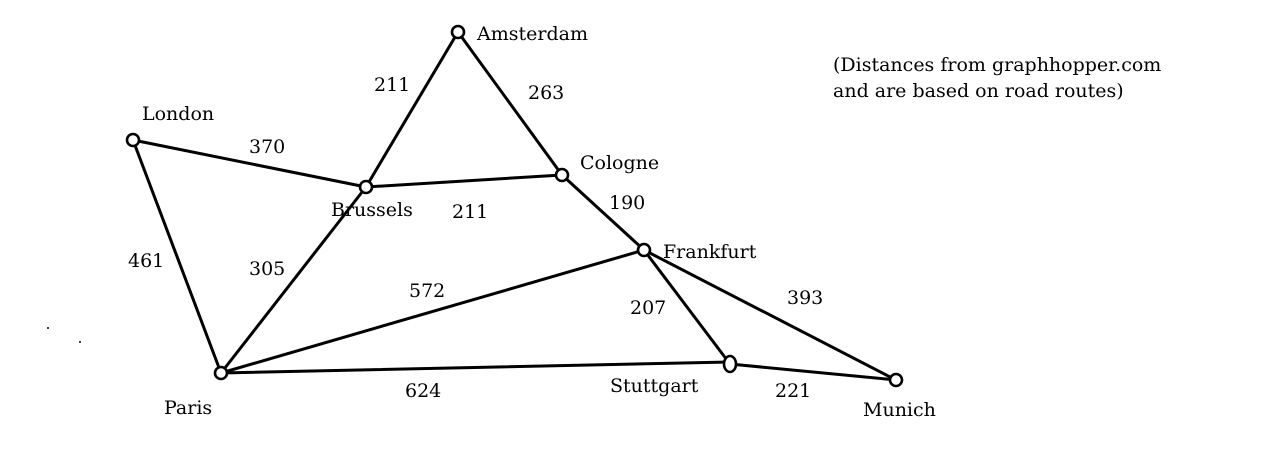  Describe the element at coordinates (896, 380) in the screenshot. I see `node-munich` at that location.